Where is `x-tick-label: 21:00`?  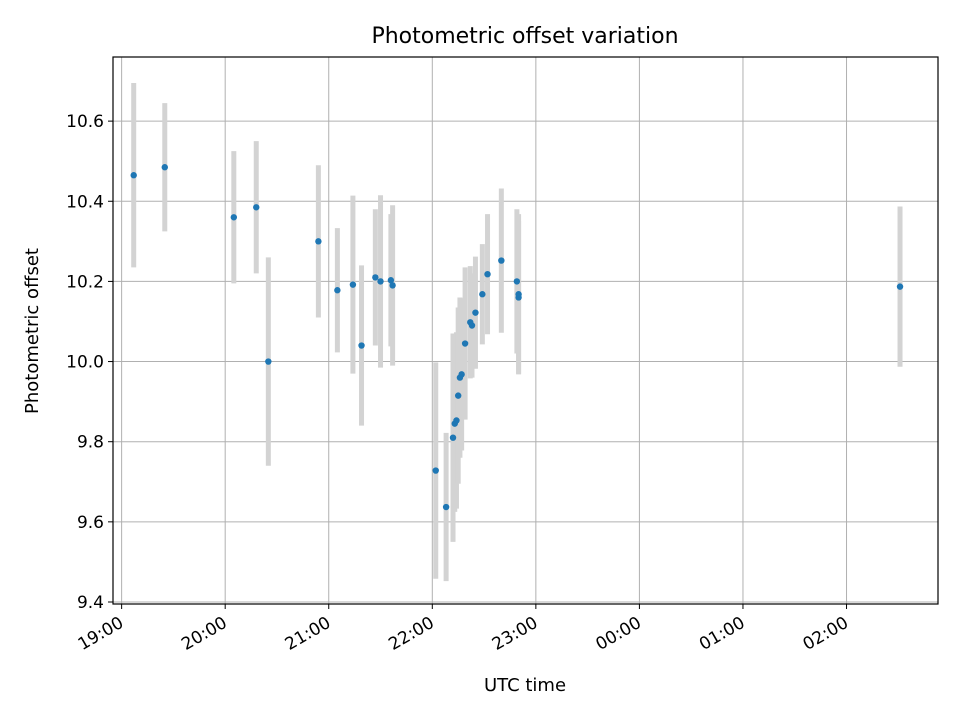 x-tick-label: 21:00 is located at coordinates (308, 634).